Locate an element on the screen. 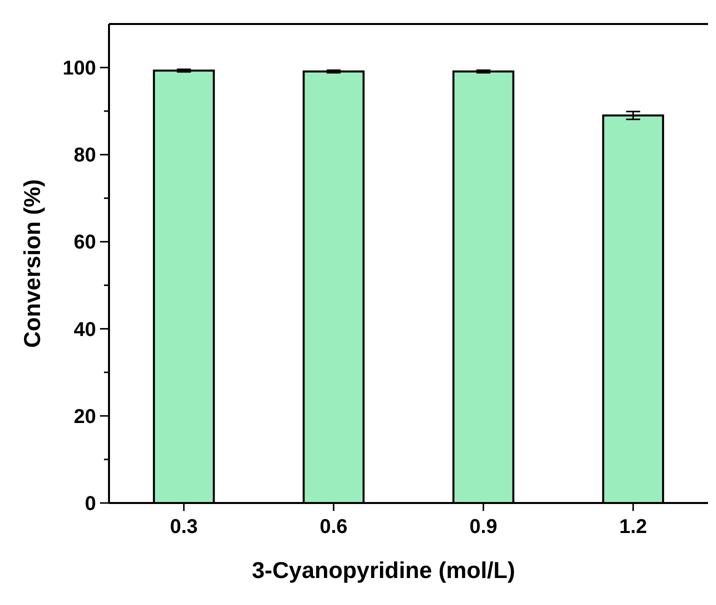 This screenshot has height=605, width=716. y-tick-label: 80 is located at coordinates (85, 155).